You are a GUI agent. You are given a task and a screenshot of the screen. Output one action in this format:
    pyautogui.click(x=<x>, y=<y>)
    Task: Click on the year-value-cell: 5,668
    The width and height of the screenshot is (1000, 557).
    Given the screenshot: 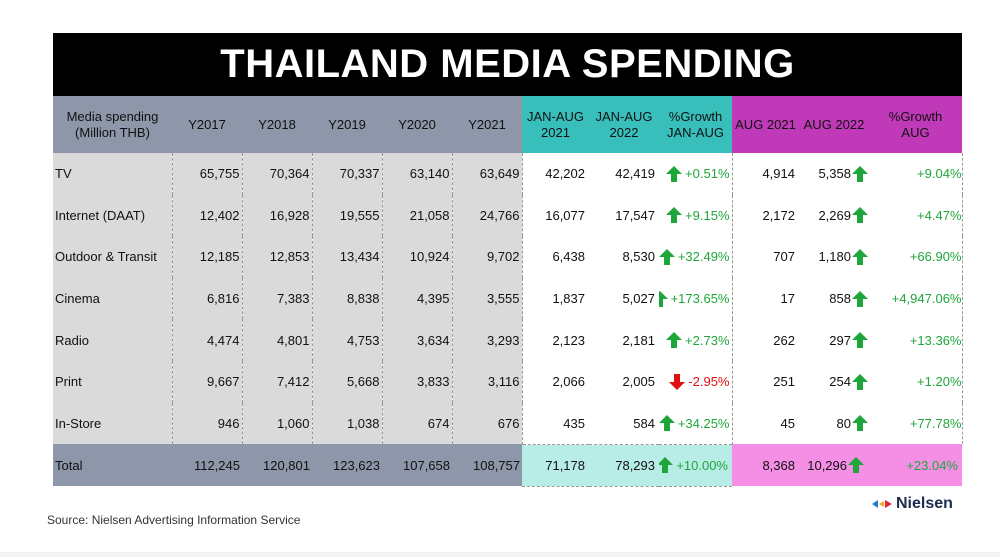 What is the action you would take?
    pyautogui.click(x=346, y=381)
    